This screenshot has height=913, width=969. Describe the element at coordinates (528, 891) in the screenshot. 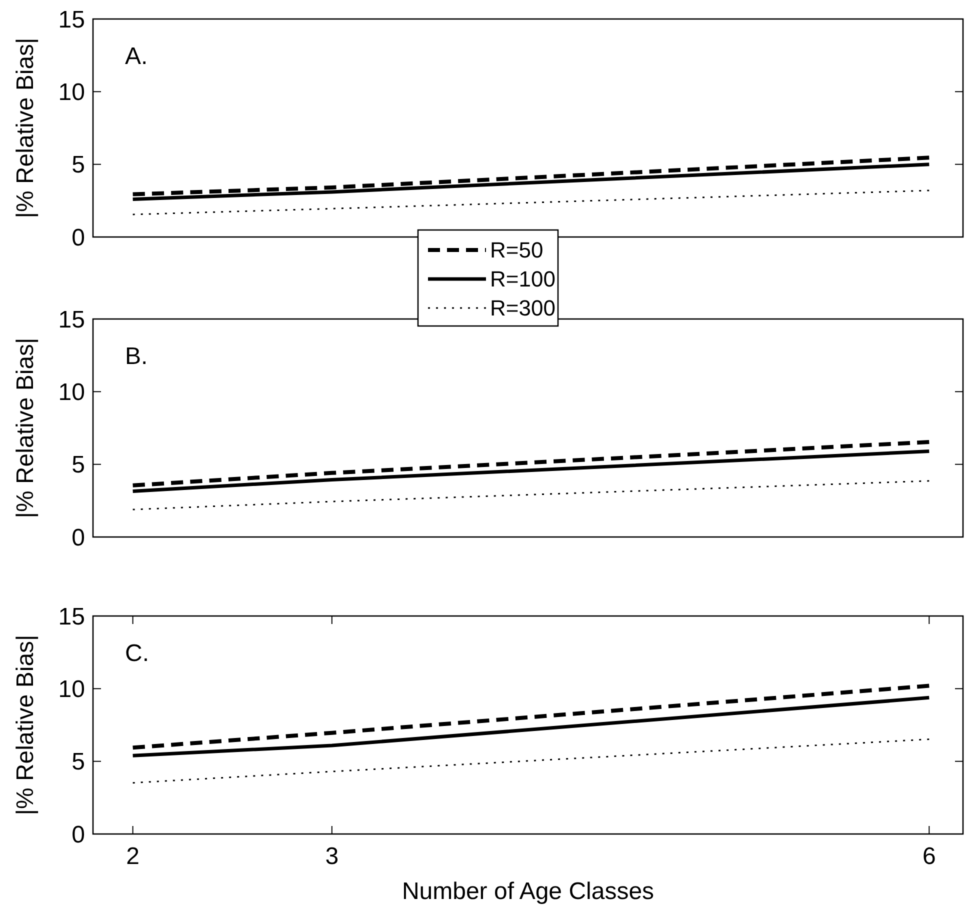

I see `x-axis-title: Number of Age Classes` at that location.